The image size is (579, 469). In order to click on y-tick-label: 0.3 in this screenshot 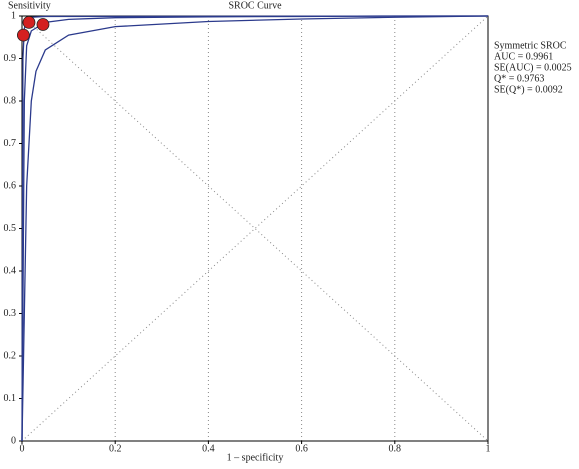, I will do `click(10, 313)`.